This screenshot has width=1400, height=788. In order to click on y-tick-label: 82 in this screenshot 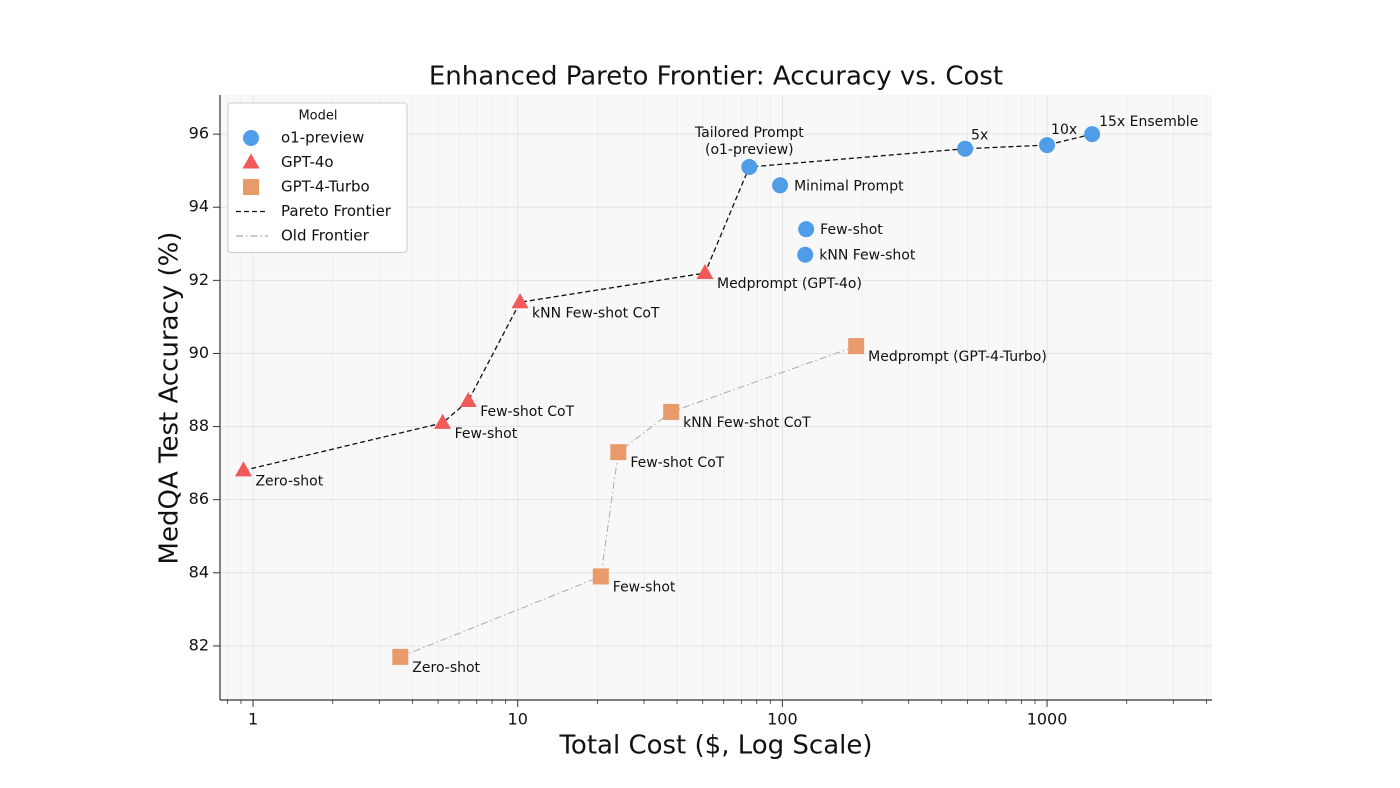, I will do `click(199, 644)`.